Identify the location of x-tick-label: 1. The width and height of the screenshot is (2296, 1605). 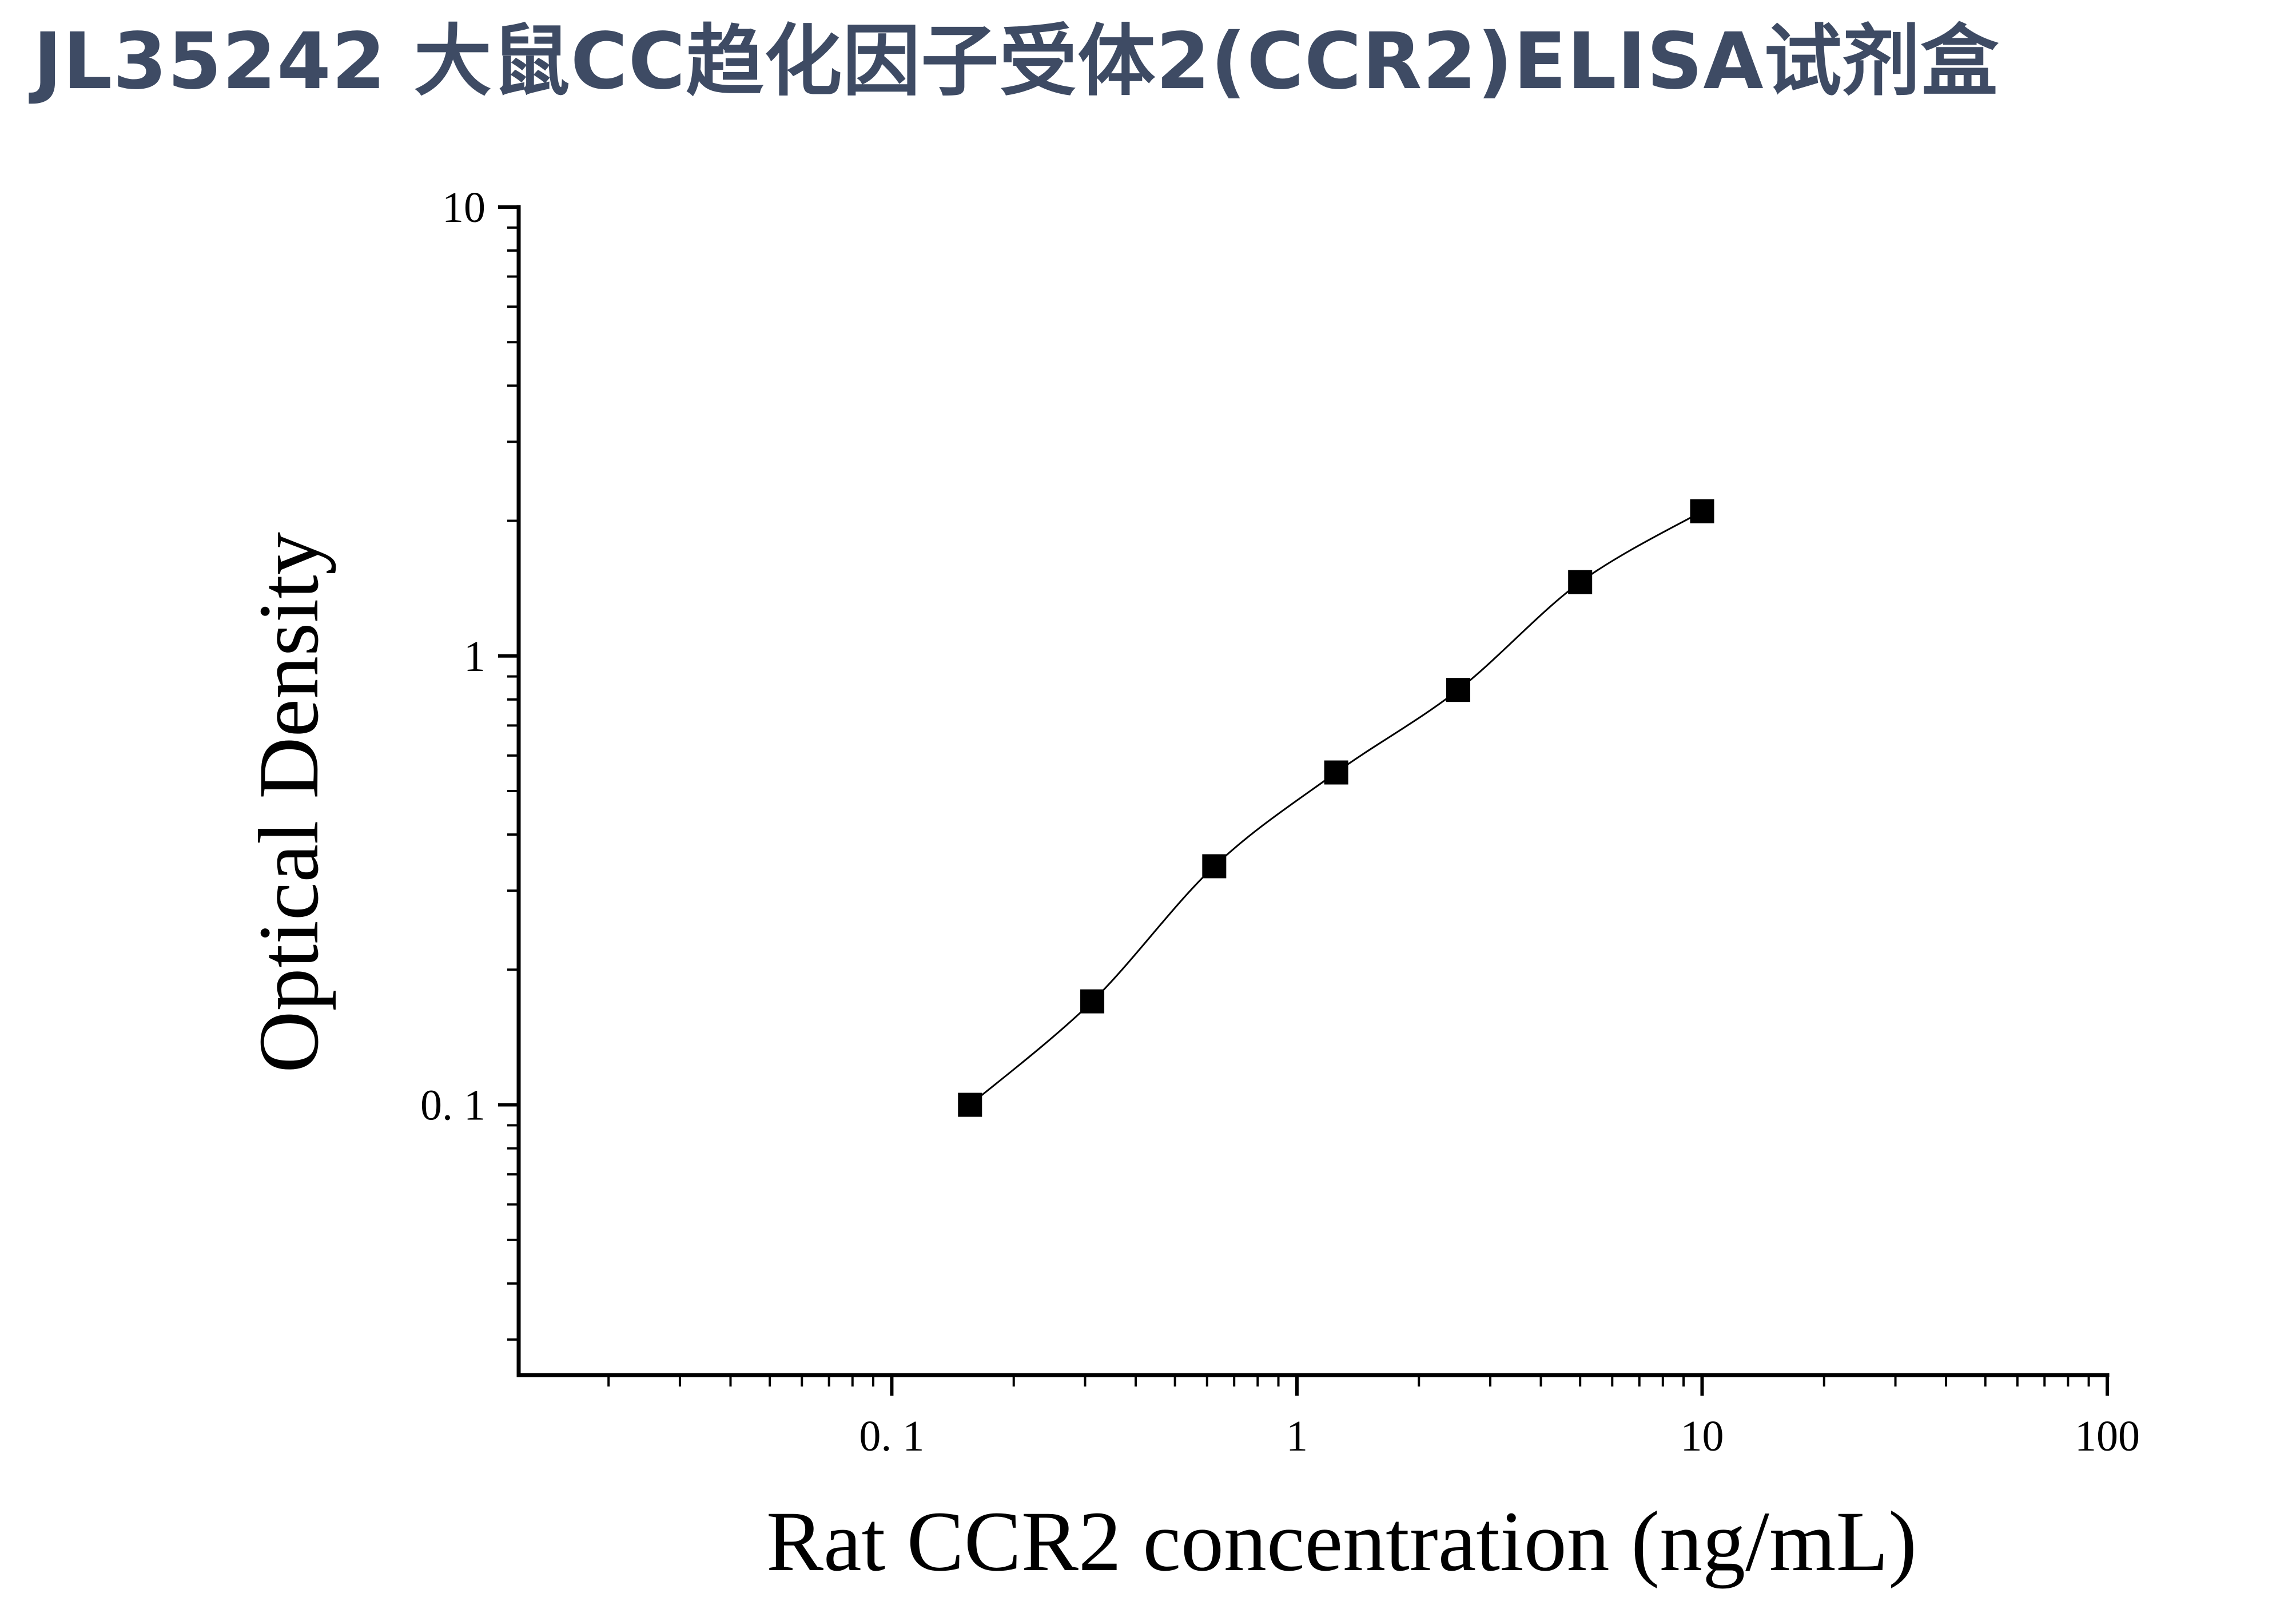
(1297, 1436).